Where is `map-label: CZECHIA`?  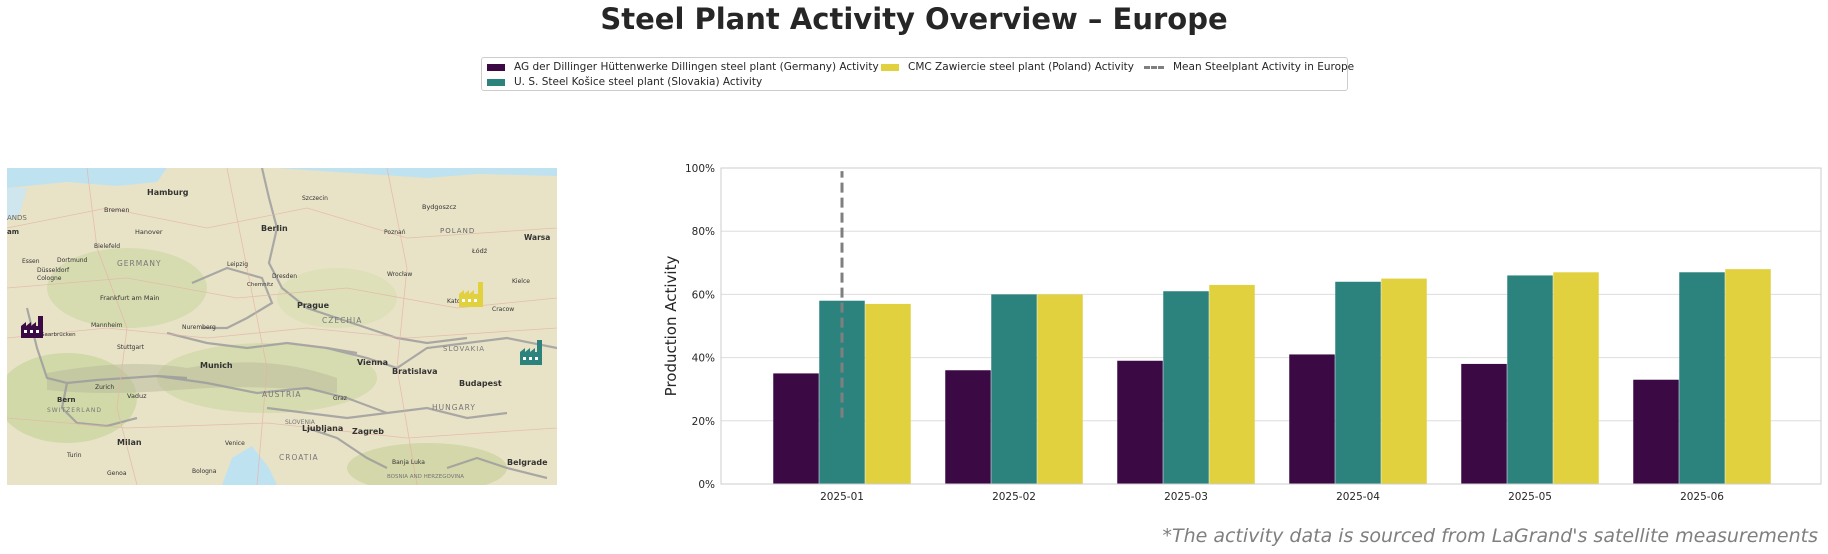
map-label: CZECHIA is located at coordinates (342, 320).